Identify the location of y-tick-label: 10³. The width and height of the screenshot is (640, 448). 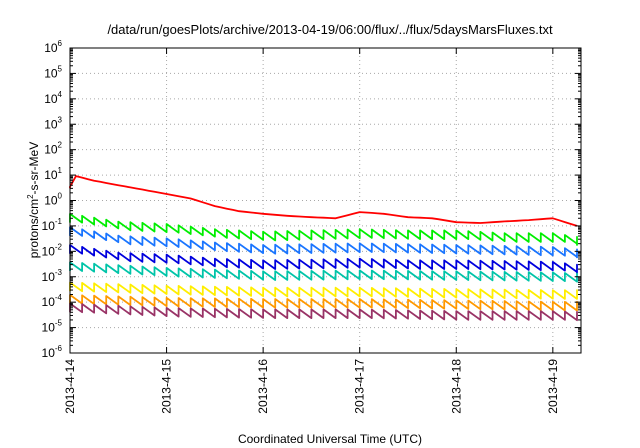
(53, 123).